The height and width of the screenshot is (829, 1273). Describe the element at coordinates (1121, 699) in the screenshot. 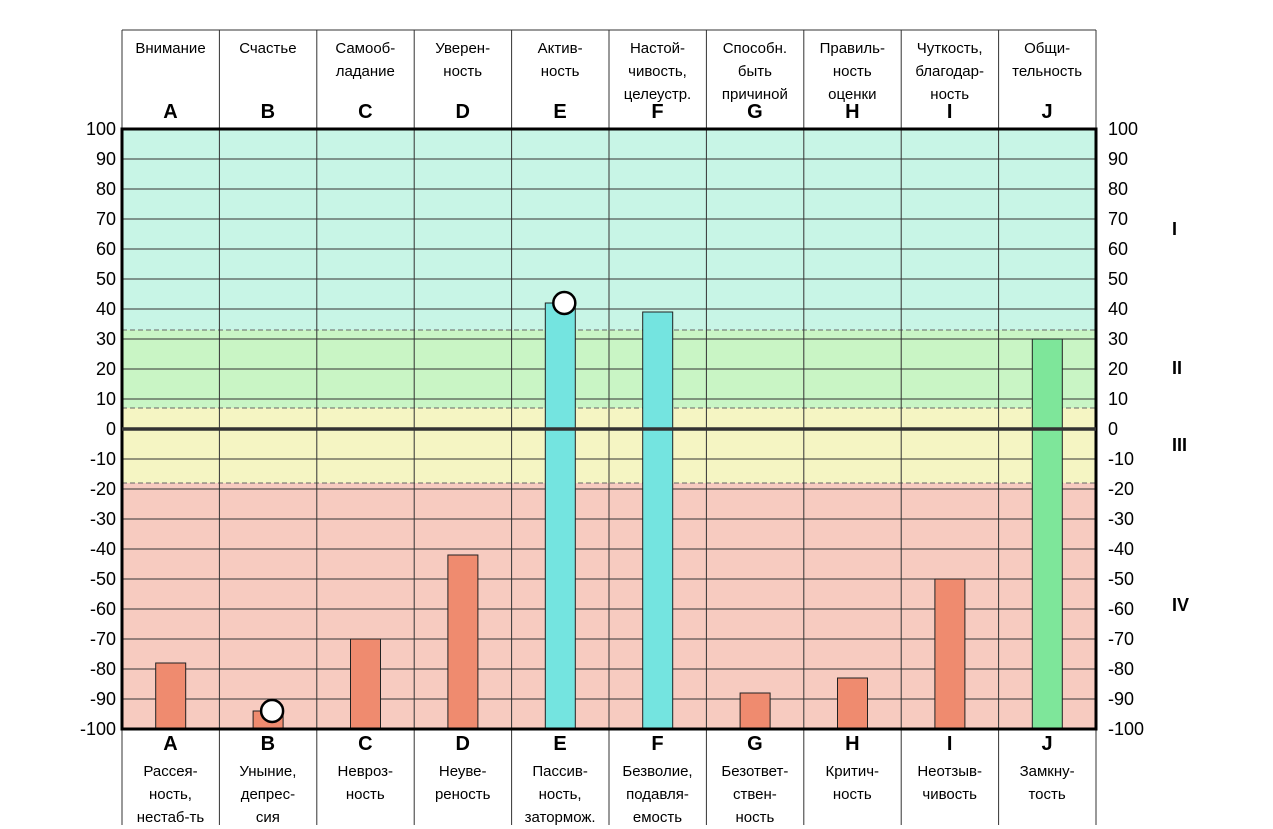

I see `y-tick-right: -90` at that location.